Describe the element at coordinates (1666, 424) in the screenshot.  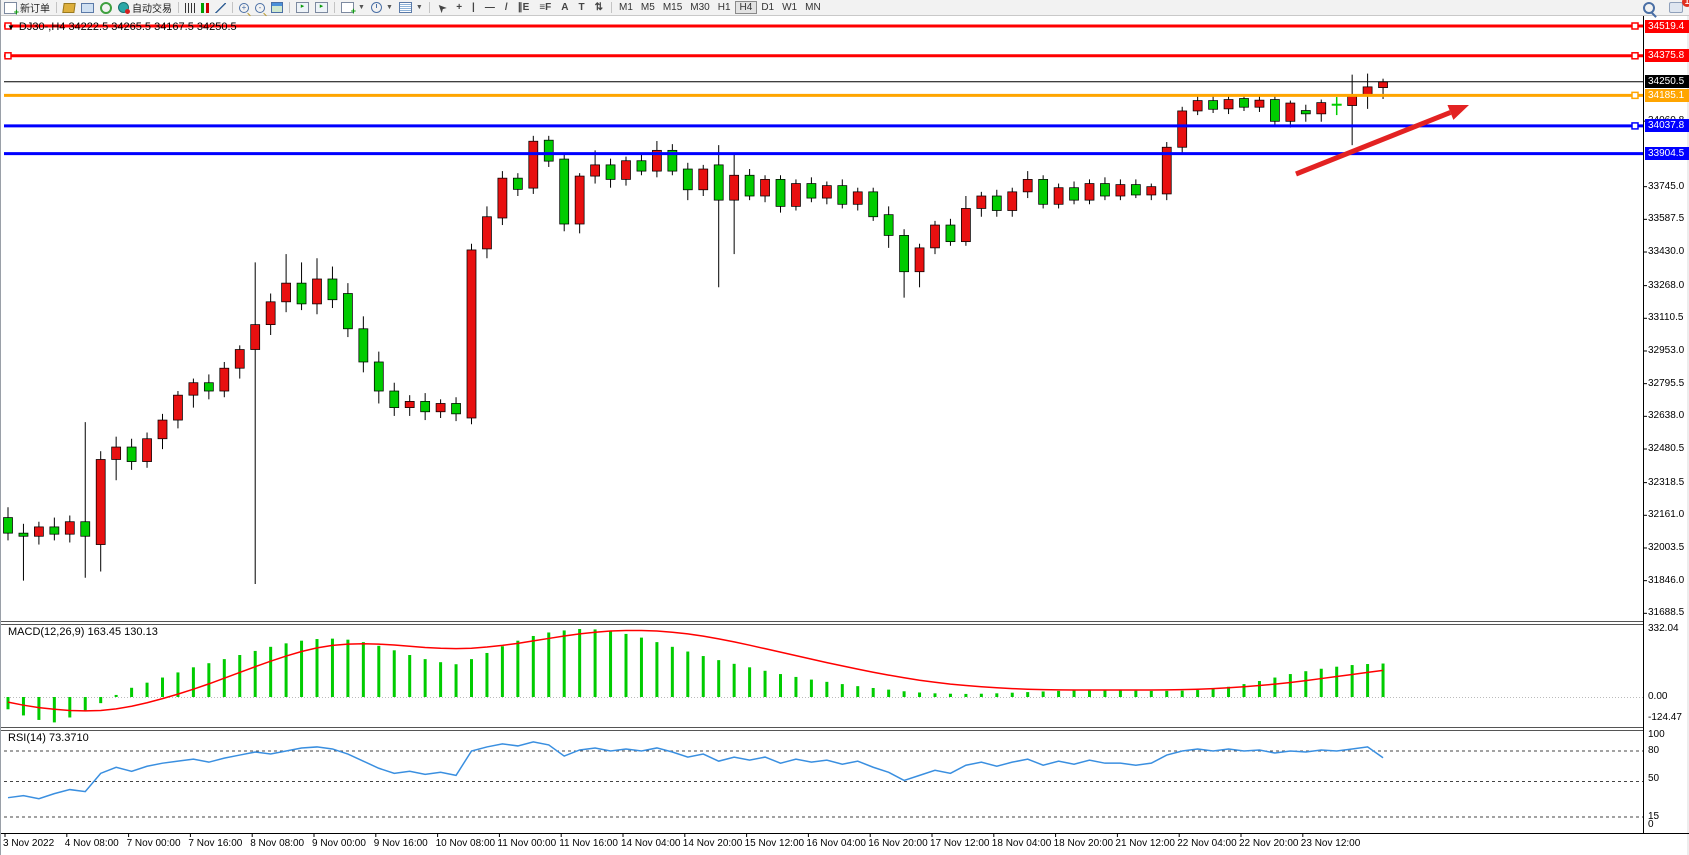
I see `price-axis` at that location.